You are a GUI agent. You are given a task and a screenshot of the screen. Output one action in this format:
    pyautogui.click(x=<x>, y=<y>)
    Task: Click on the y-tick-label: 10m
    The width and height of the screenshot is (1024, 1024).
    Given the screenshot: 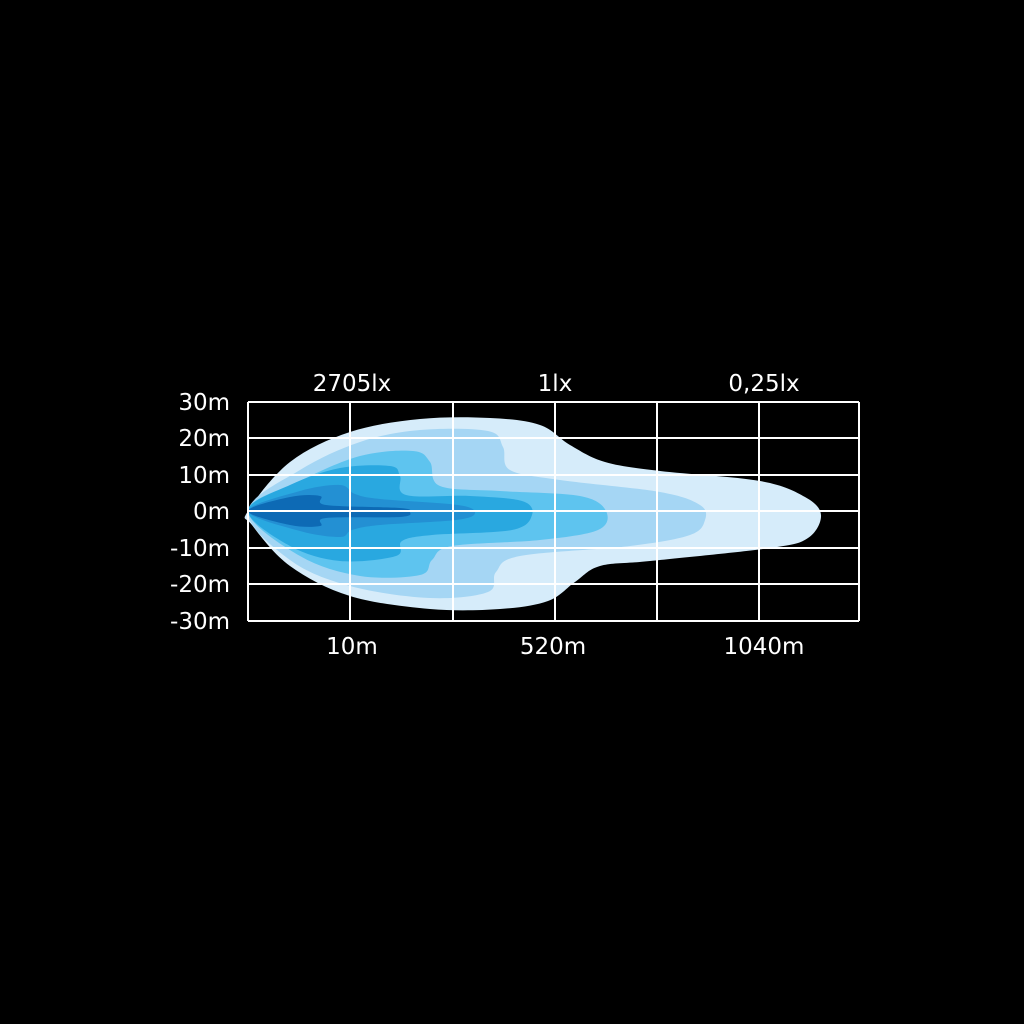 What is the action you would take?
    pyautogui.click(x=204, y=476)
    